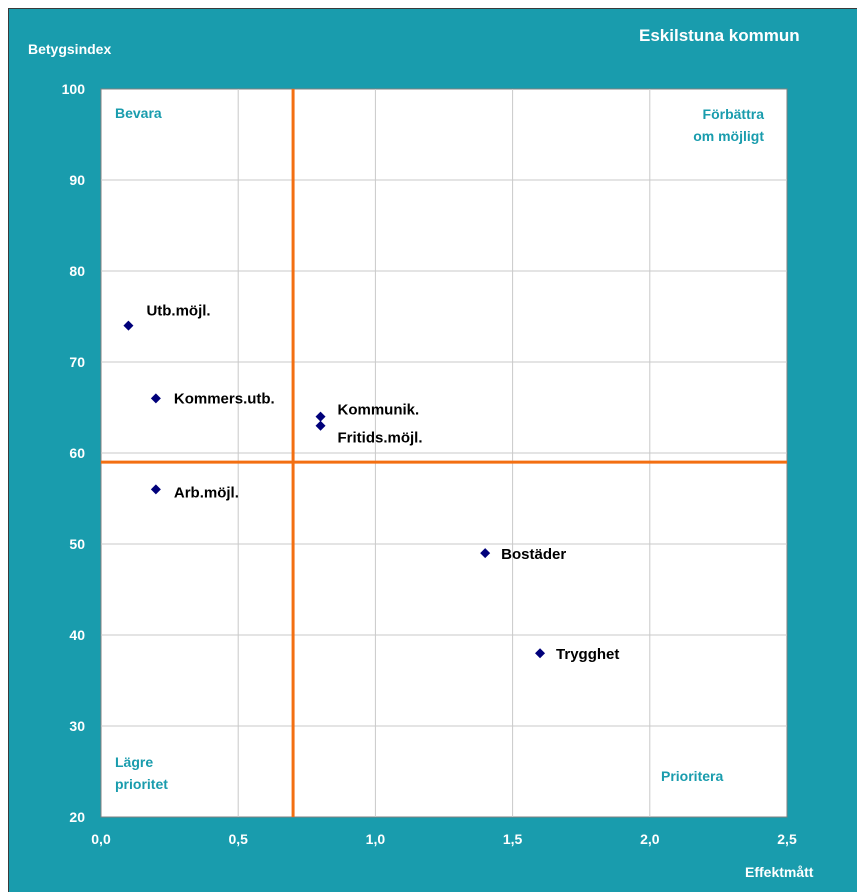  I want to click on x-tick-label: 0,5, so click(238, 839).